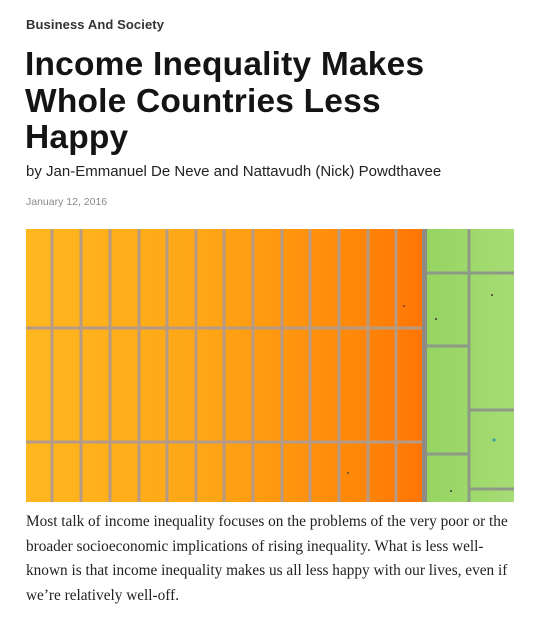  I want to click on byline-prefix: by, so click(36, 171).